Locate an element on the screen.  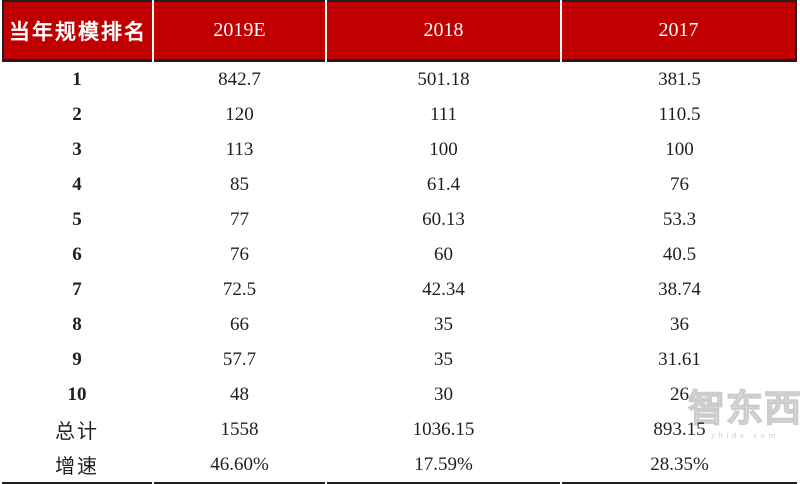
rank-cell: 4 is located at coordinates (77, 184).